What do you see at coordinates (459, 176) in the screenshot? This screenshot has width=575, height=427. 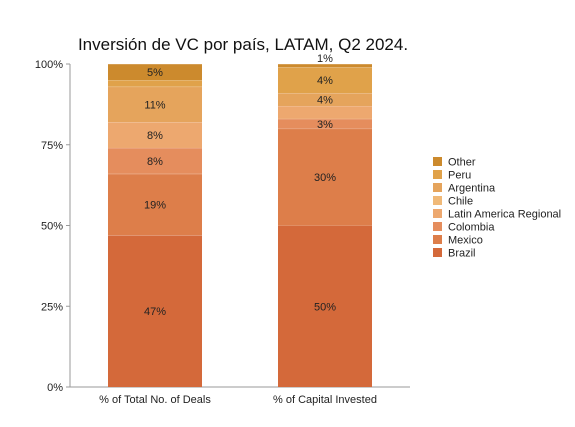 I see `legend-label: Peru` at bounding box center [459, 176].